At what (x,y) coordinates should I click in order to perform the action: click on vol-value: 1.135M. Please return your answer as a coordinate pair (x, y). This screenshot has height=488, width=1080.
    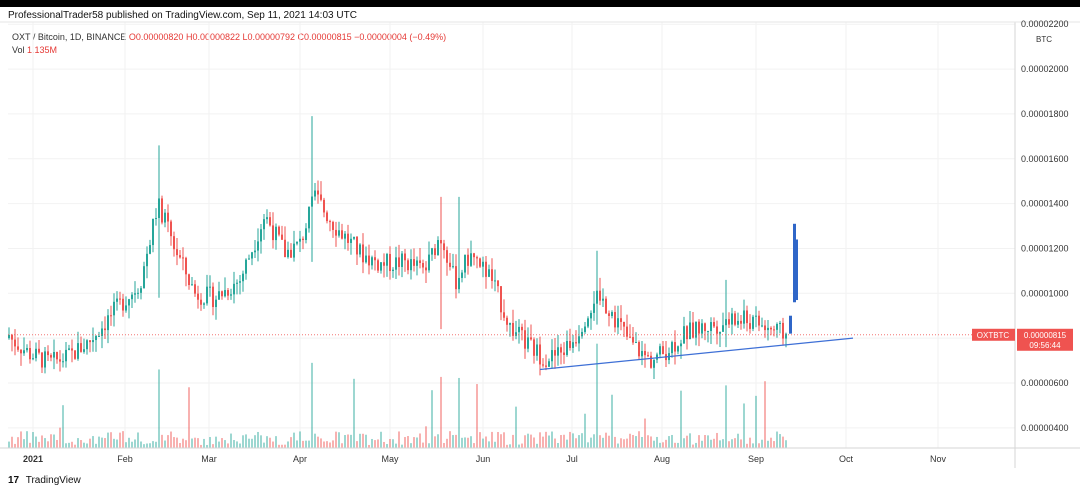
    Looking at the image, I should click on (42, 50).